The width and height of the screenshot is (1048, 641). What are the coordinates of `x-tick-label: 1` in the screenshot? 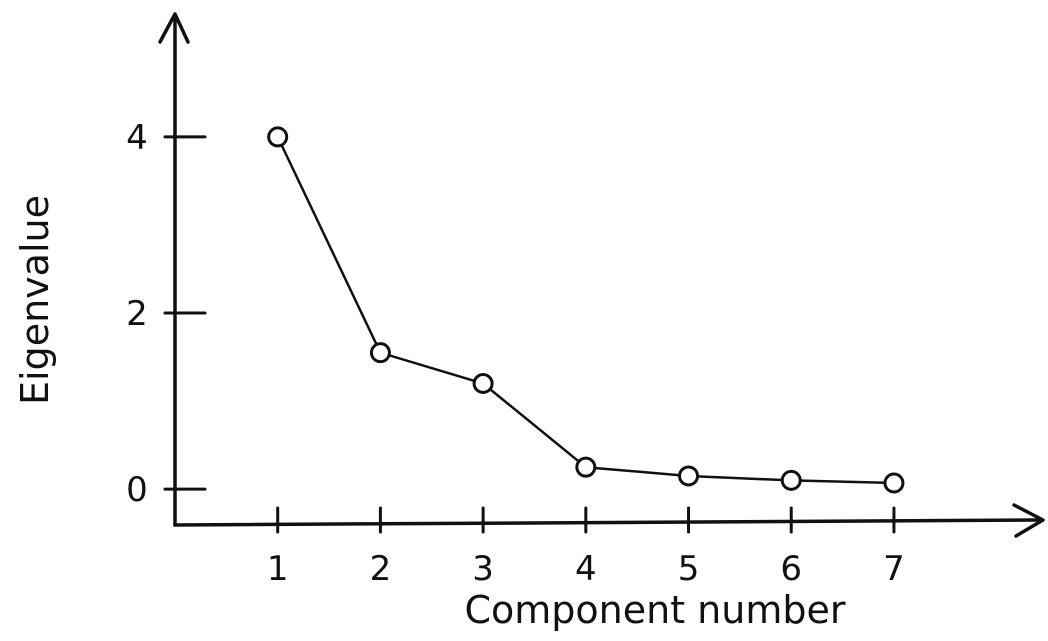 It's located at (278, 569).